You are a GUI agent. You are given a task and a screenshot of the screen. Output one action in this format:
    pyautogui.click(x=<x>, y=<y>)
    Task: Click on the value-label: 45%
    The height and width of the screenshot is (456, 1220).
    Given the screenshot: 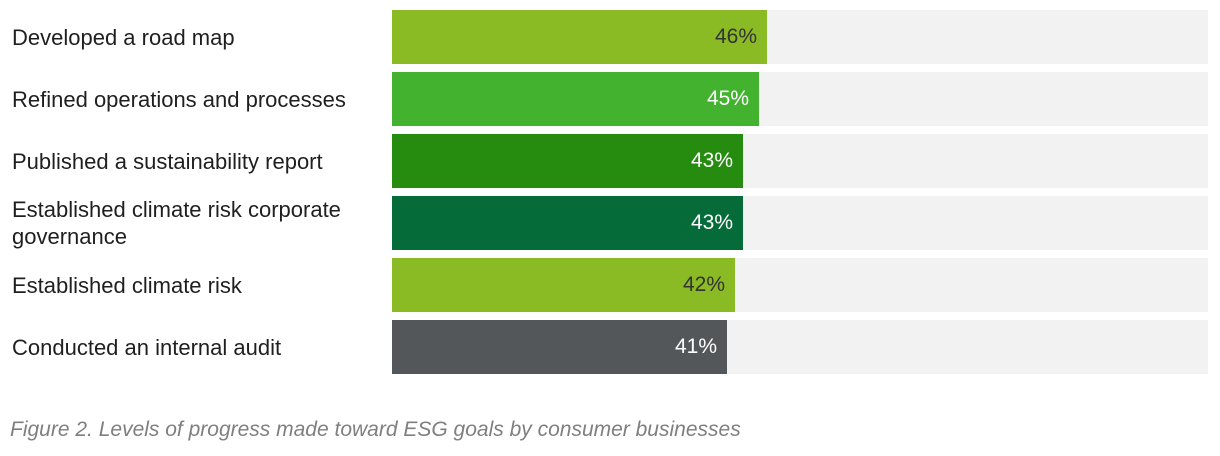 What is the action you would take?
    pyautogui.click(x=727, y=98)
    